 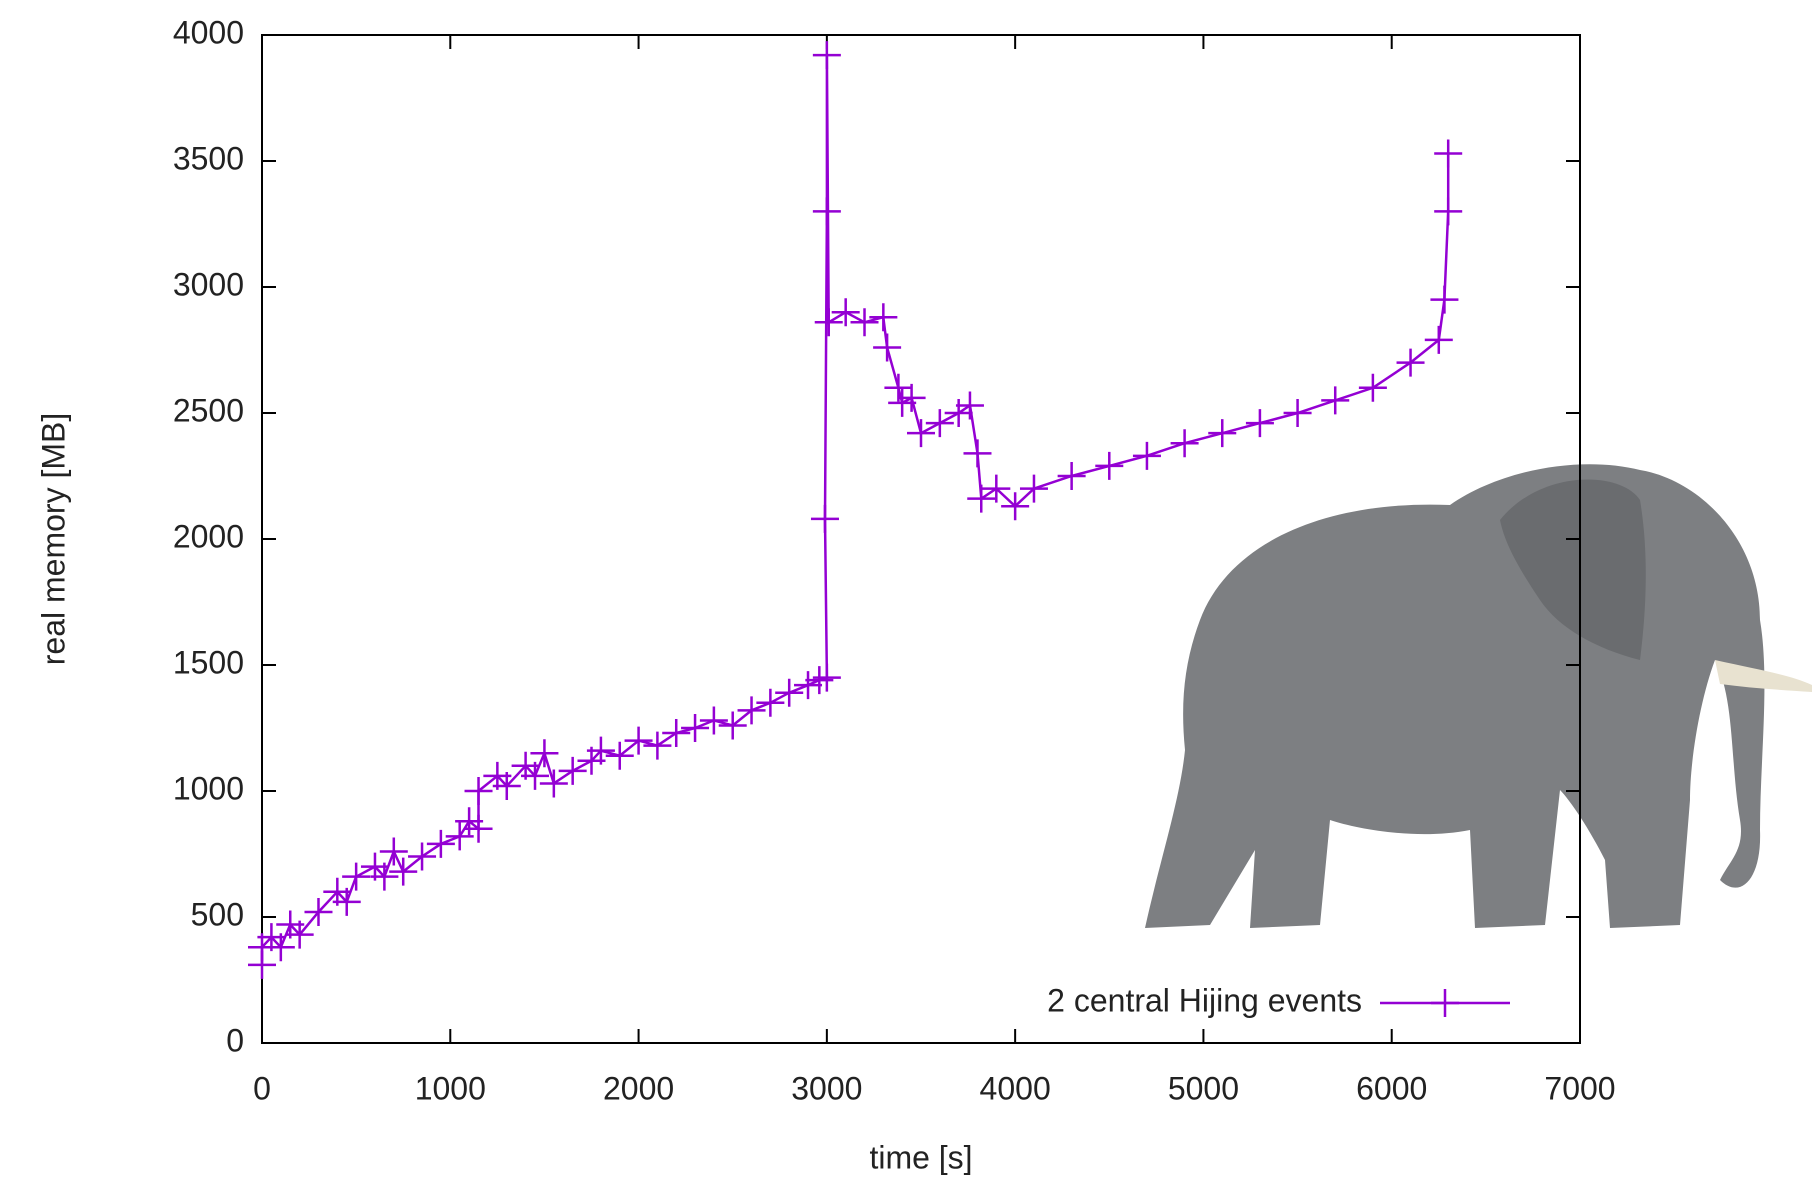 What do you see at coordinates (208, 788) in the screenshot?
I see `y-tick-label: 1000` at bounding box center [208, 788].